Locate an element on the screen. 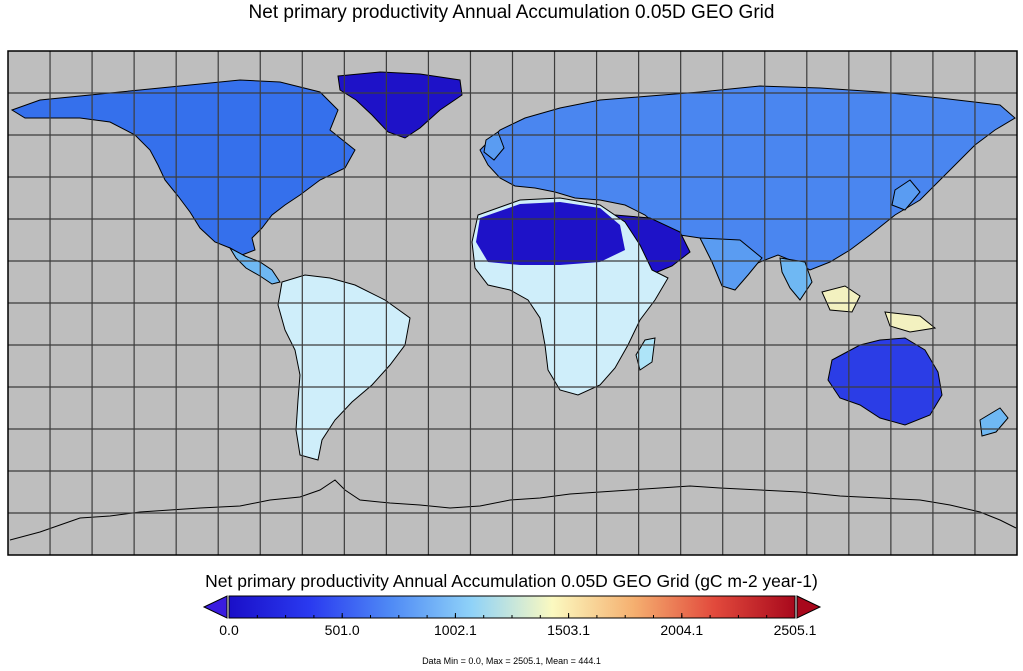 This screenshot has width=1023, height=671. colorbar-over-arrow is located at coordinates (809, 607).